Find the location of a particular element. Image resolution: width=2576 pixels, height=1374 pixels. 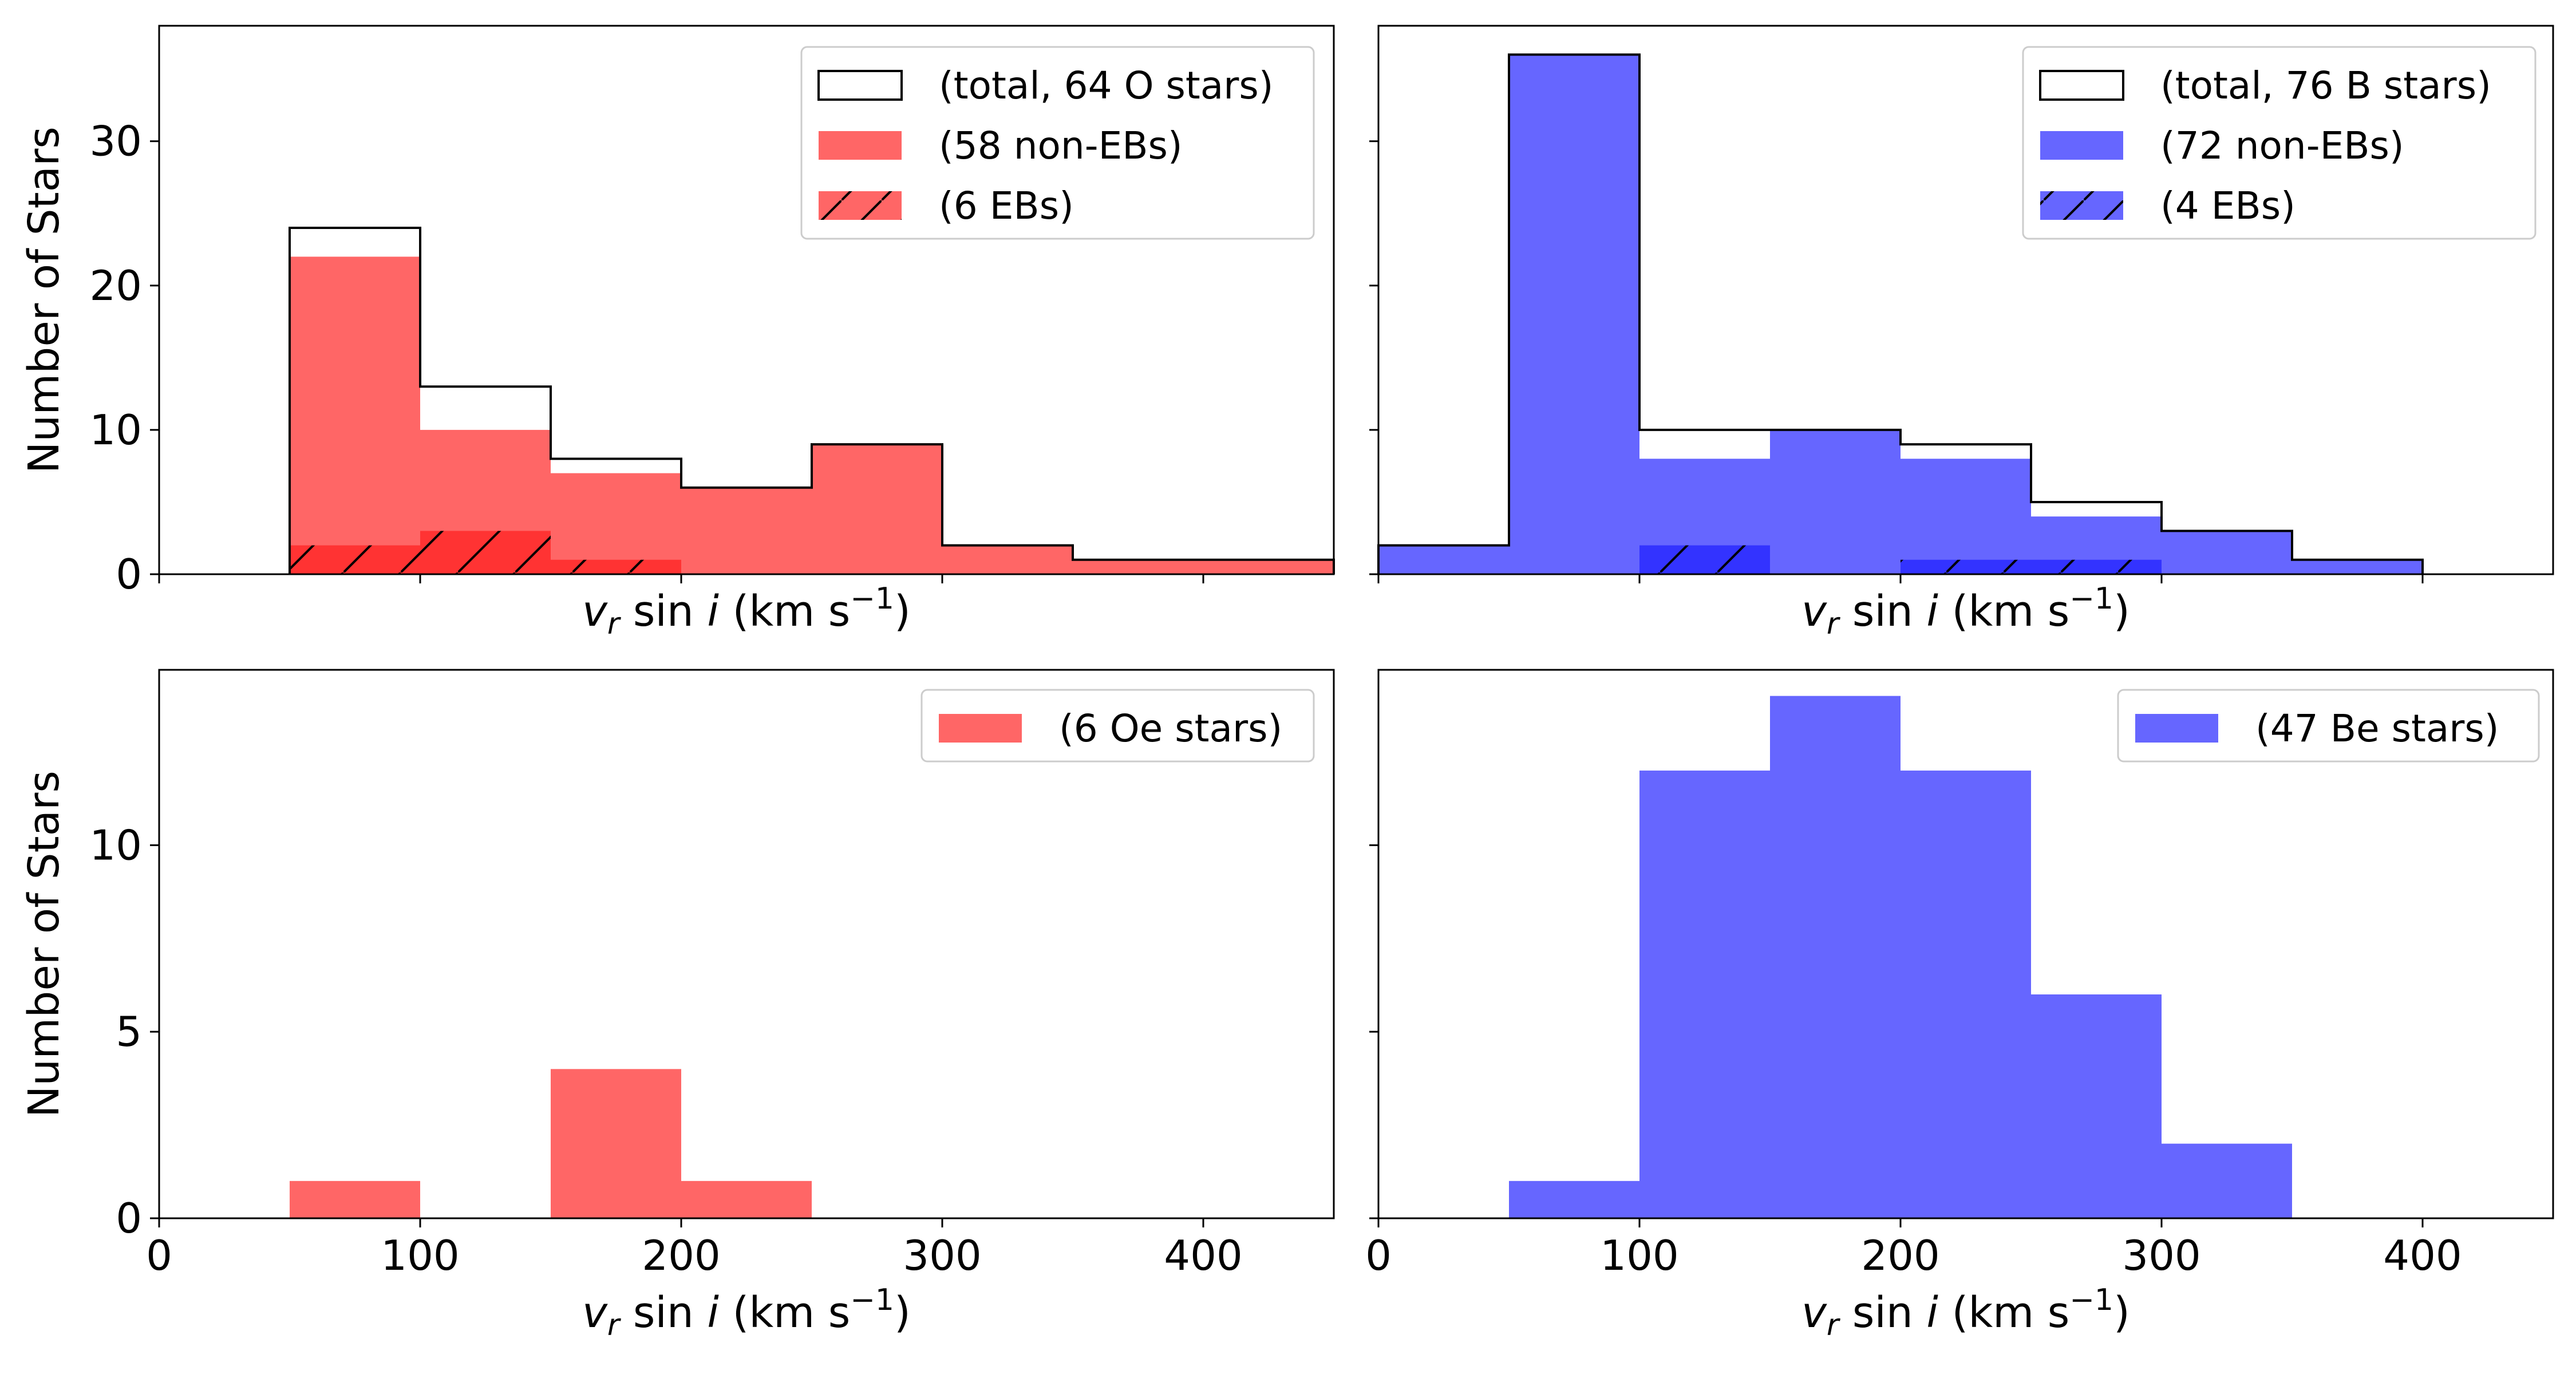

legend-label: (6 EBs) is located at coordinates (1006, 206).